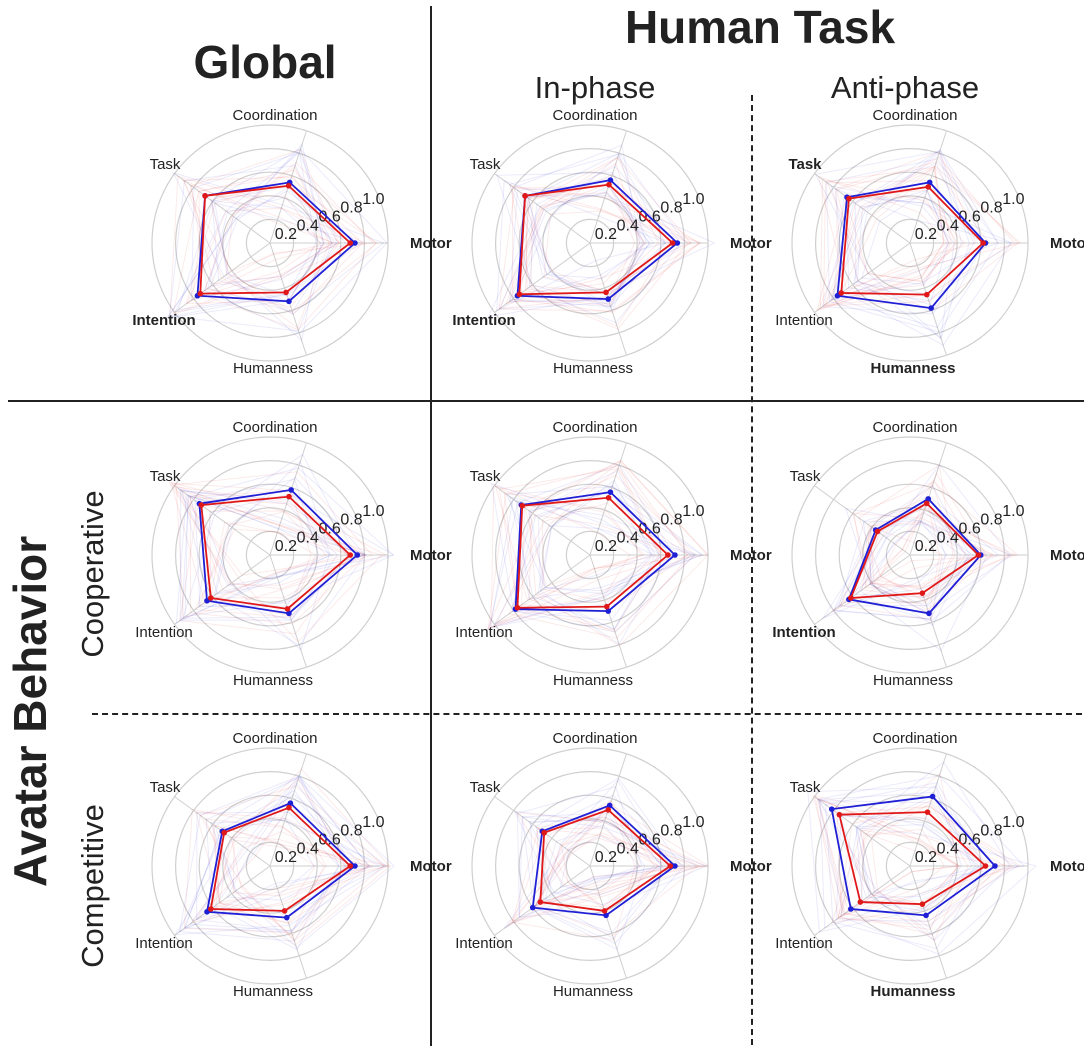 The height and width of the screenshot is (1050, 1084). I want to click on radar-axis-label: Humanness, so click(593, 991).